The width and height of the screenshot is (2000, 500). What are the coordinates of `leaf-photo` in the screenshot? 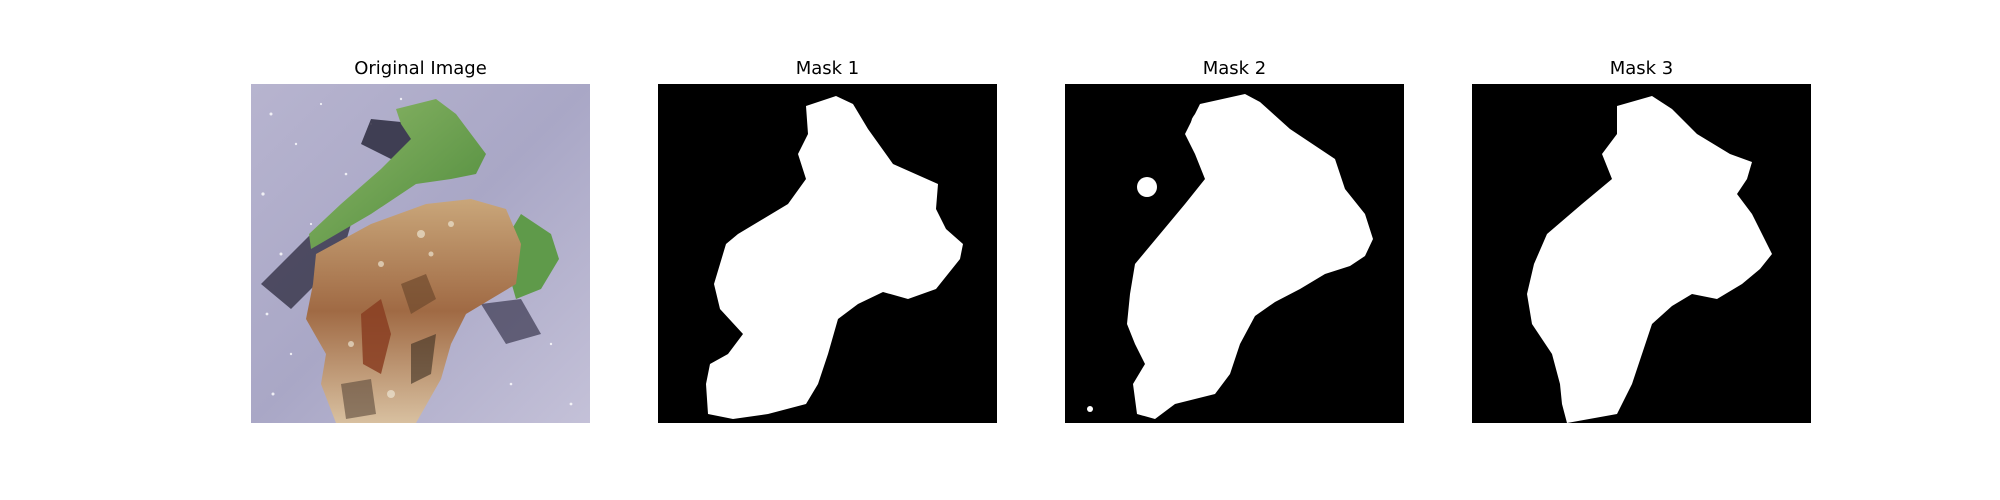 It's located at (420, 253).